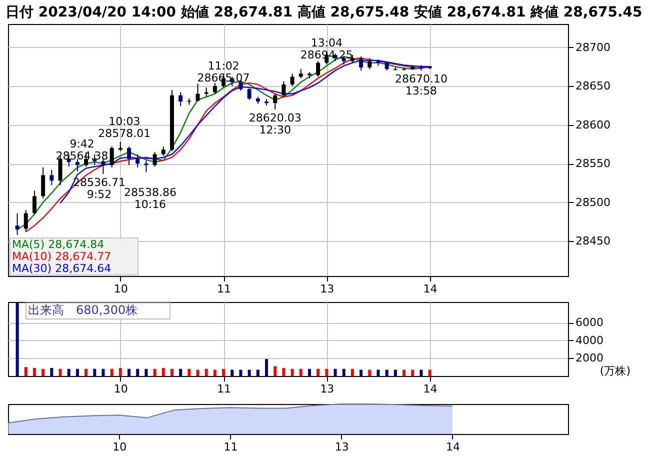  I want to click on y-tick-label: 6000, so click(590, 323).